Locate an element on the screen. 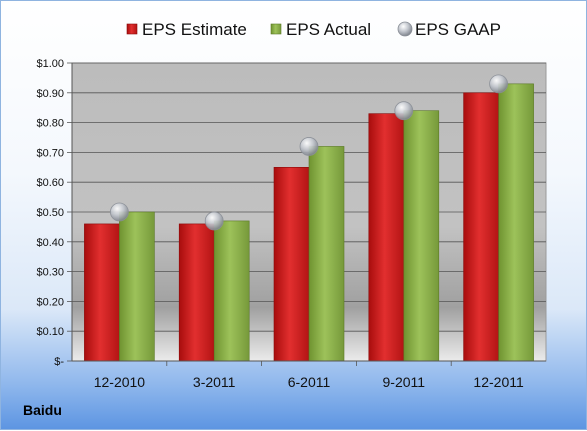  legend-entry: EPS GAAP is located at coordinates (458, 29).